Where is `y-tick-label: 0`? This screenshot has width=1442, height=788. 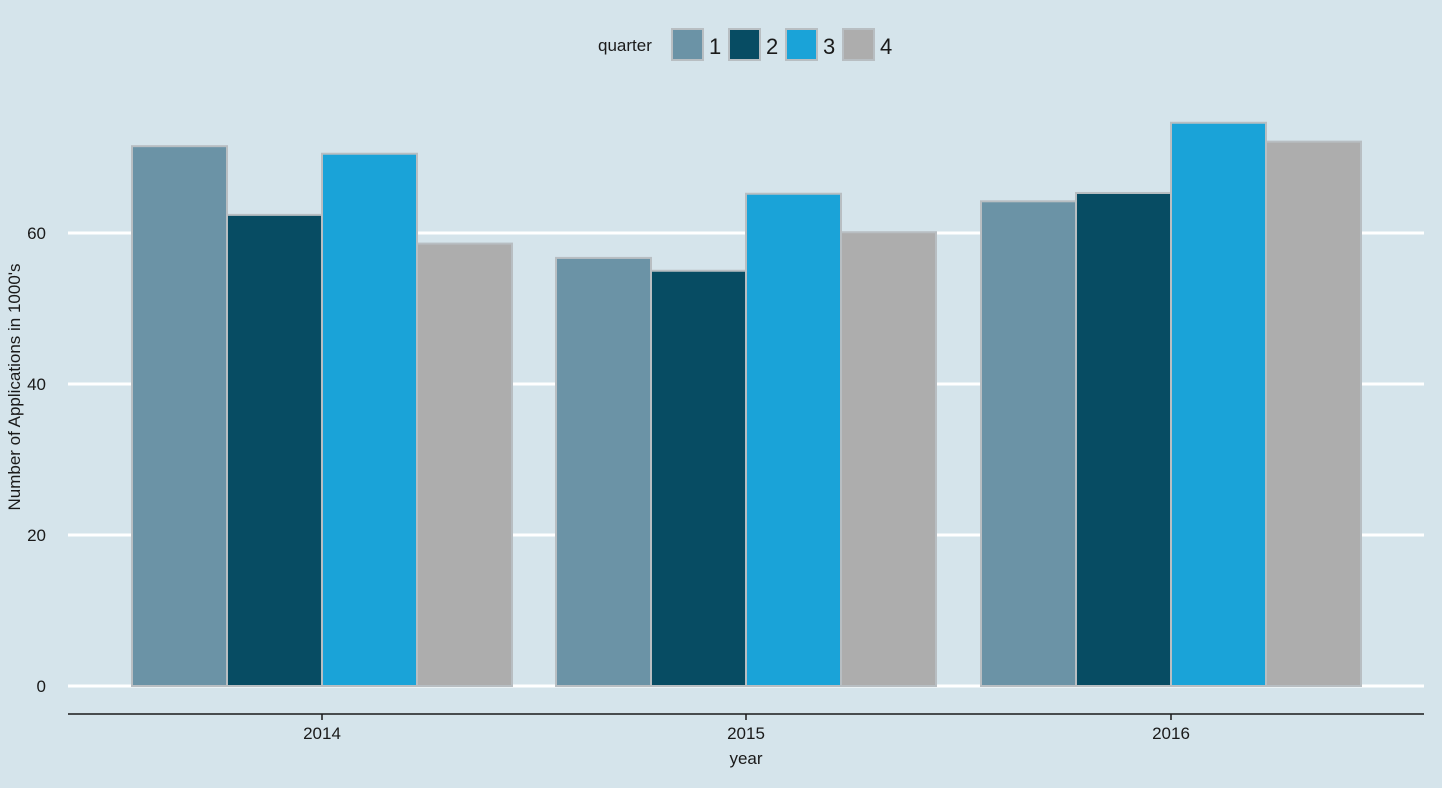
y-tick-label: 0 is located at coordinates (41, 686).